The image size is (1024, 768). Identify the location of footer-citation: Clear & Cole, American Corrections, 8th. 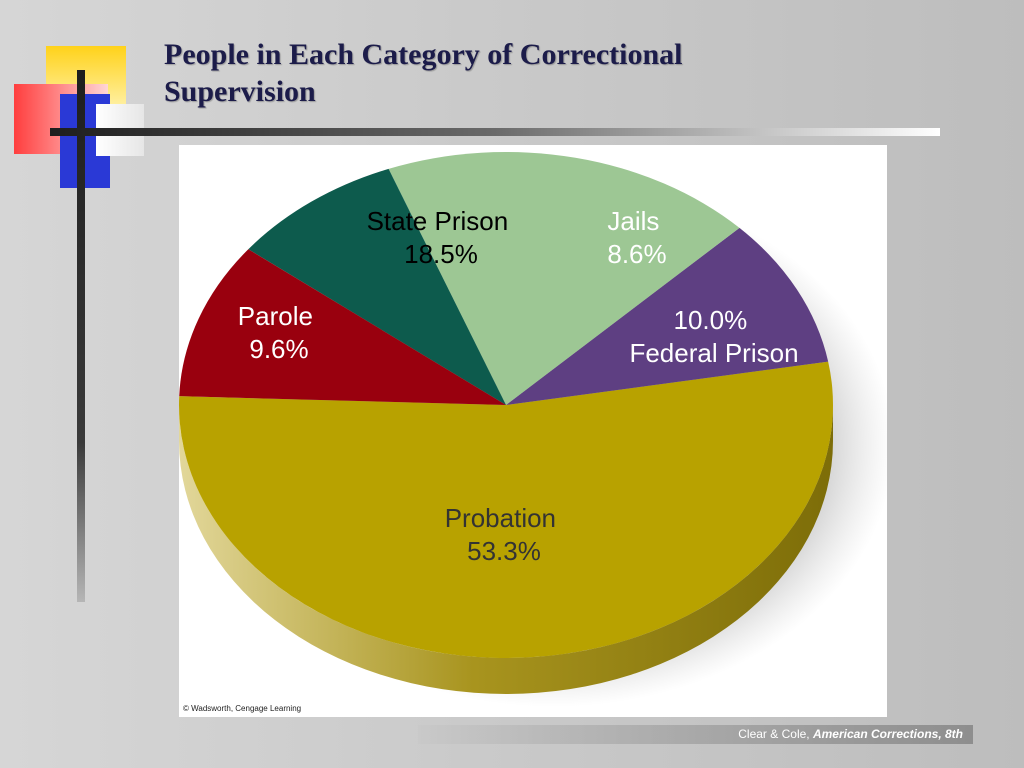
(850, 734).